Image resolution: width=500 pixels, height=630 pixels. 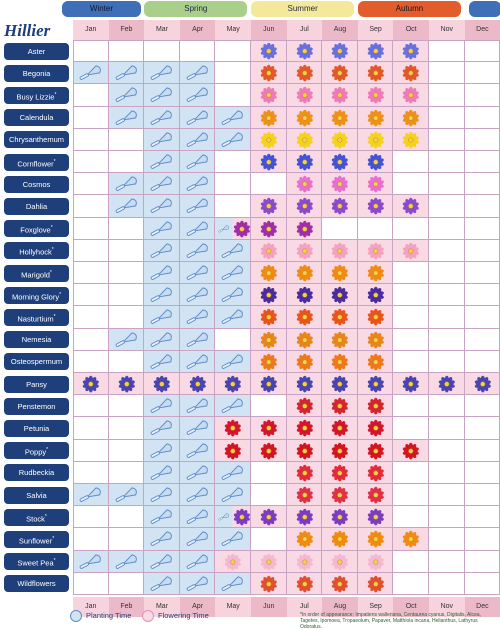 What do you see at coordinates (304, 295) in the screenshot?
I see `cell-morning-glory-jul` at bounding box center [304, 295].